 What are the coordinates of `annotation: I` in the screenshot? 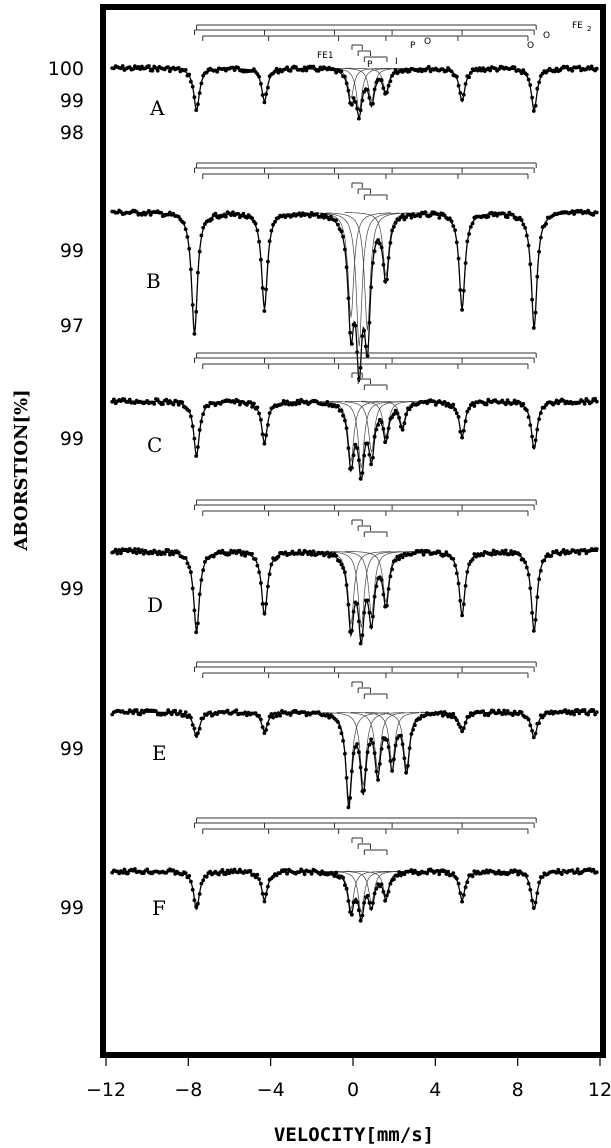 It's located at (396, 62).